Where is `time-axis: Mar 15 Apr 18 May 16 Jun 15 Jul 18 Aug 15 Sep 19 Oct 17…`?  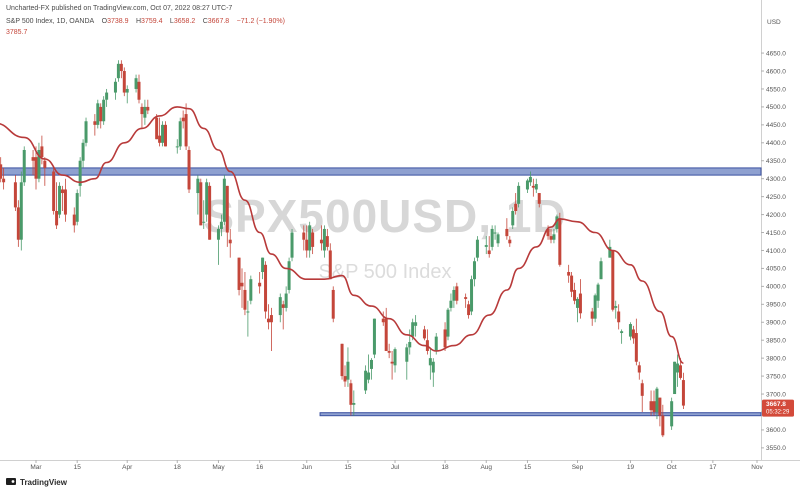 time-axis: Mar 15 Apr 18 May 16 Jun 15 Jul 18 Aug 15 Sep 19 Oct 17… is located at coordinates (397, 465).